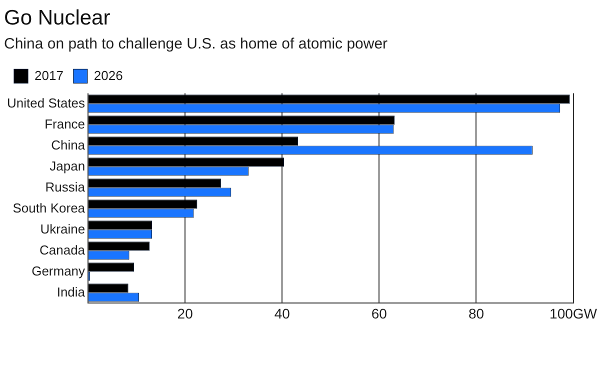  I want to click on x-tick-label: 20, so click(185, 313).